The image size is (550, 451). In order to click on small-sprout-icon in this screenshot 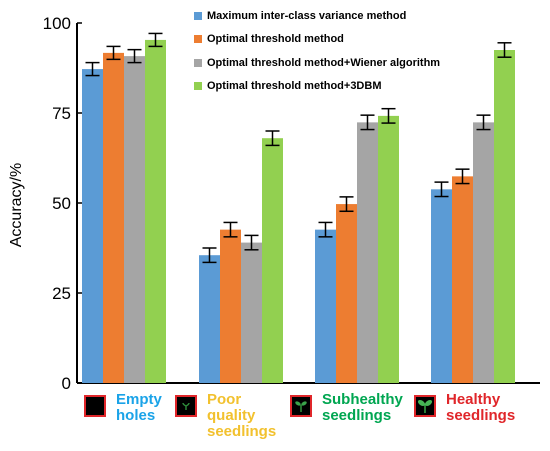, I will do `click(186, 406)`.